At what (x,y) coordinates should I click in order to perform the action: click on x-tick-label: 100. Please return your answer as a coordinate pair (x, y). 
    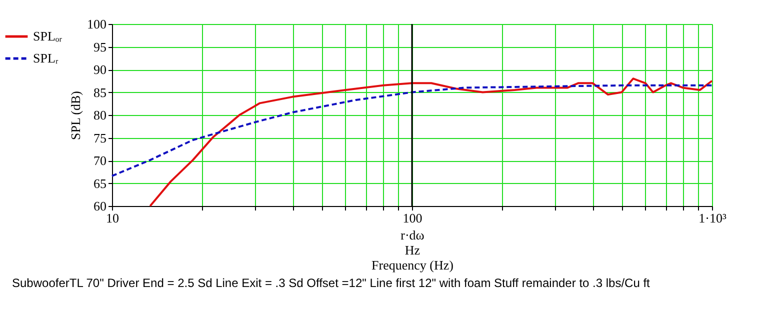
    Looking at the image, I should click on (412, 218).